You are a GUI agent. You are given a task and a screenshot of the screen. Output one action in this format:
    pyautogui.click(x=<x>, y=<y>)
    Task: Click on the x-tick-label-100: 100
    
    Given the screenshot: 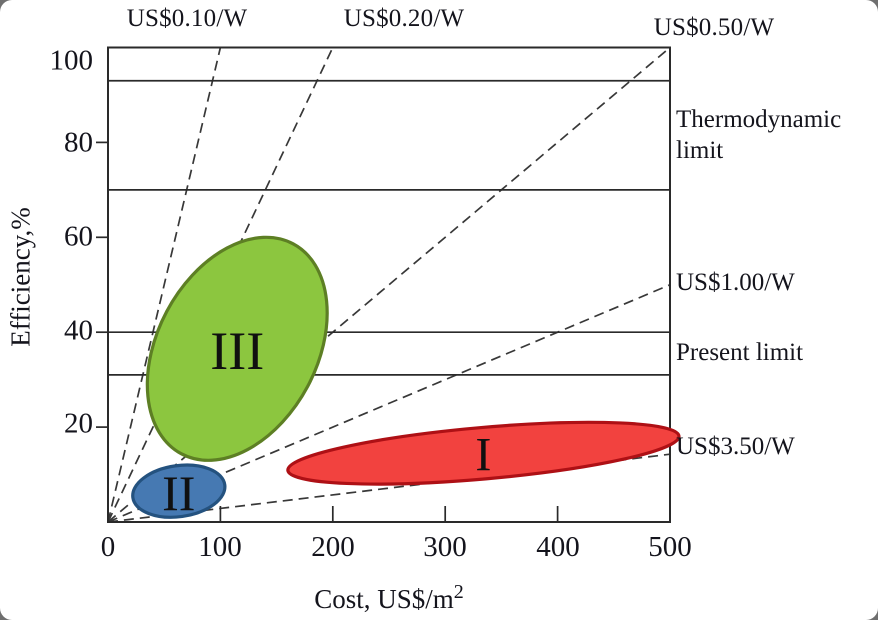 What is the action you would take?
    pyautogui.click(x=220, y=547)
    